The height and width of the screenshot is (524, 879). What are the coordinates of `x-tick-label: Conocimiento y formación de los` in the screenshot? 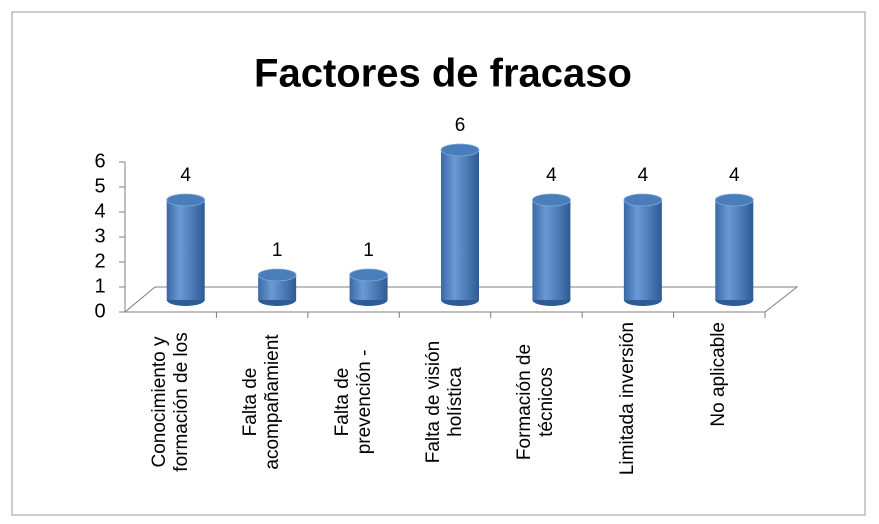 It's located at (170, 402).